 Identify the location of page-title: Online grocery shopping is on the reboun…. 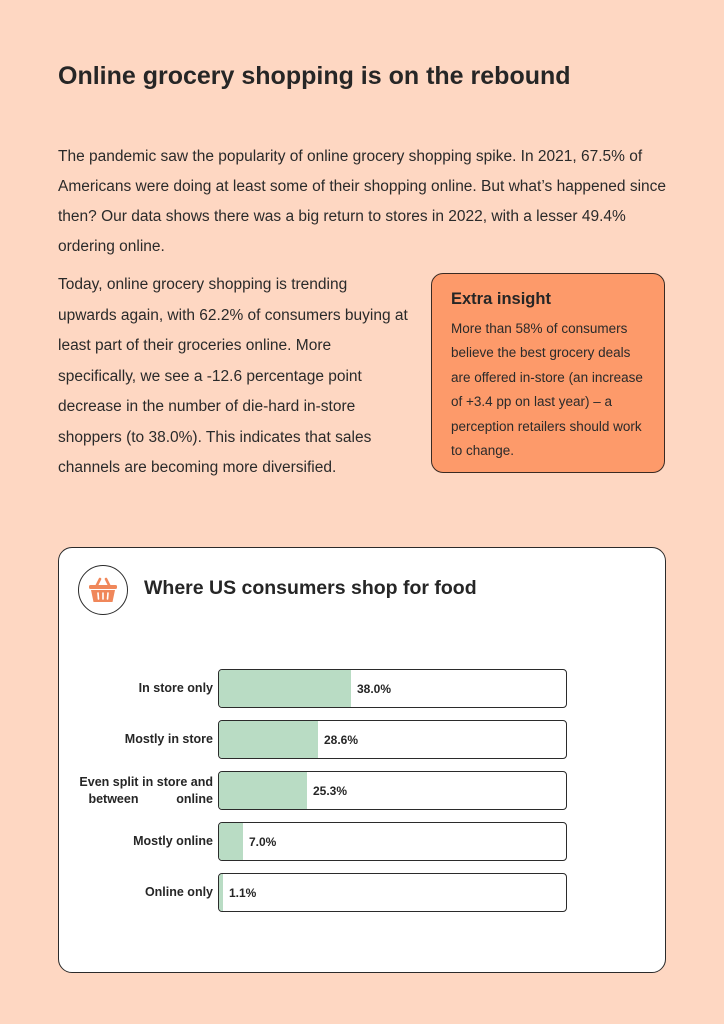
(314, 76).